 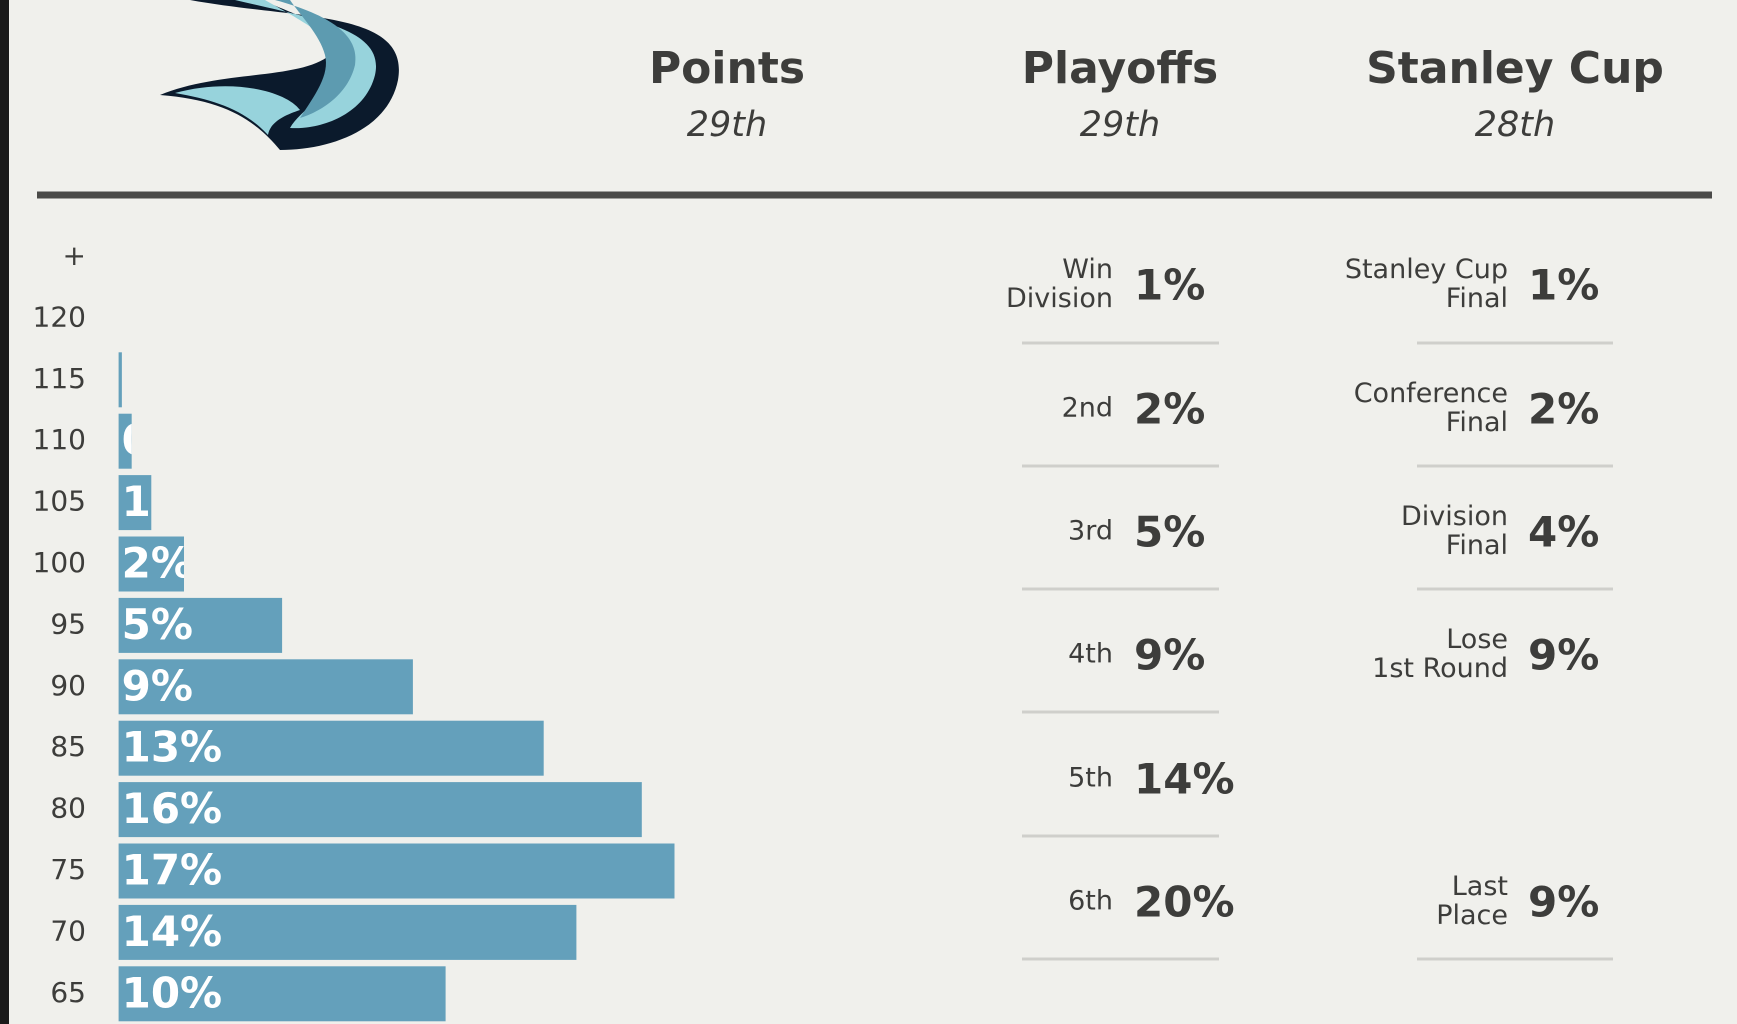 I want to click on y-tick-label: 105, so click(x=59, y=501).